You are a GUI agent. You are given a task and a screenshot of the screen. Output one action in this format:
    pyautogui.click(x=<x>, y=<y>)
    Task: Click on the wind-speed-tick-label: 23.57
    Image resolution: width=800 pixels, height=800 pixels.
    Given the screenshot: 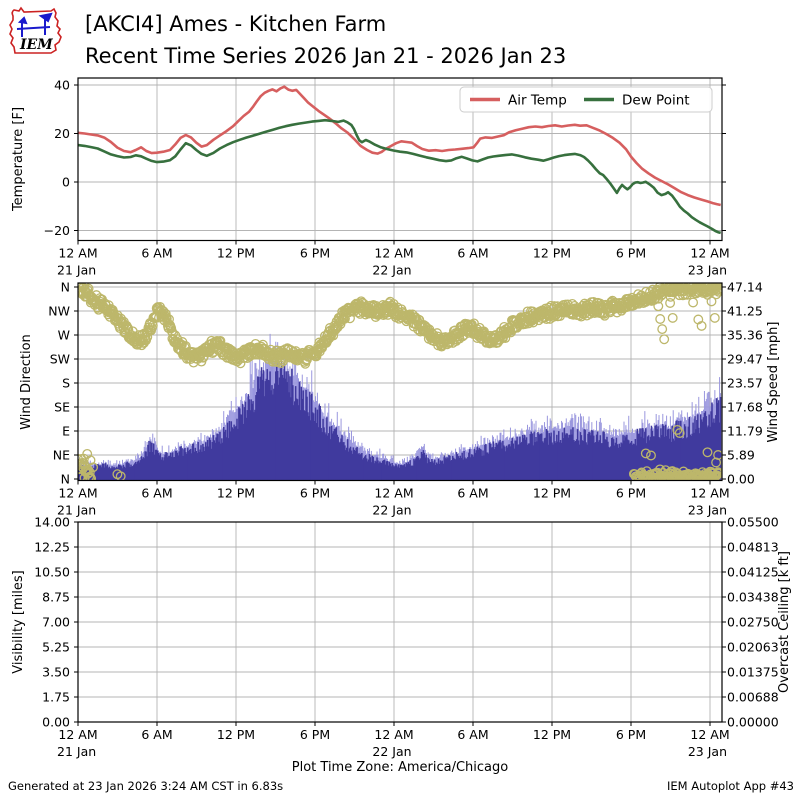 What is the action you would take?
    pyautogui.click(x=745, y=383)
    